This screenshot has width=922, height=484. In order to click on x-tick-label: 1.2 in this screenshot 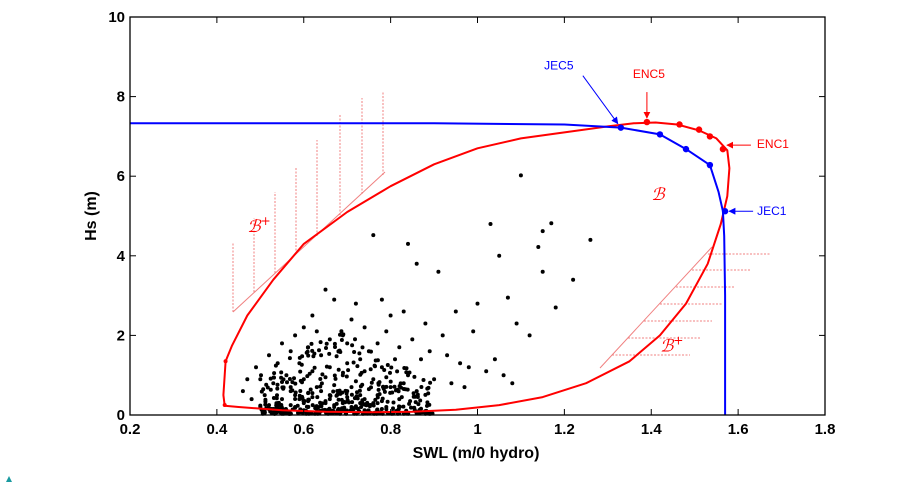, I will do `click(564, 429)`.